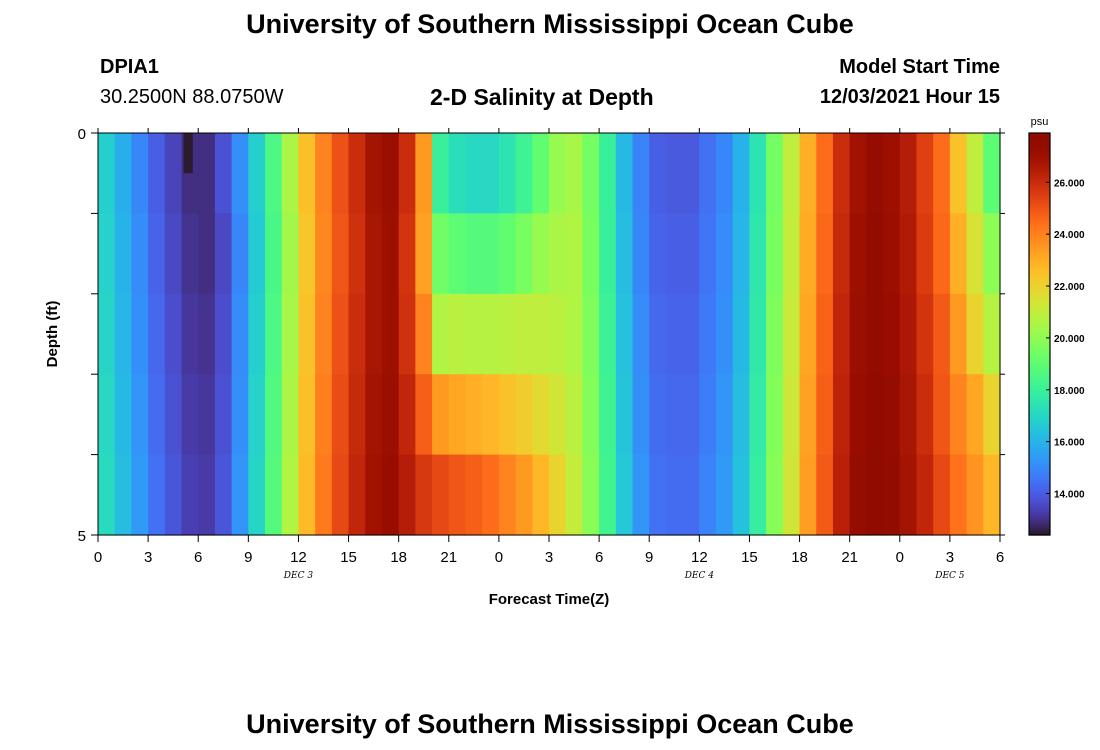  I want to click on colorbar-tick-label: 16.000, so click(1069, 443).